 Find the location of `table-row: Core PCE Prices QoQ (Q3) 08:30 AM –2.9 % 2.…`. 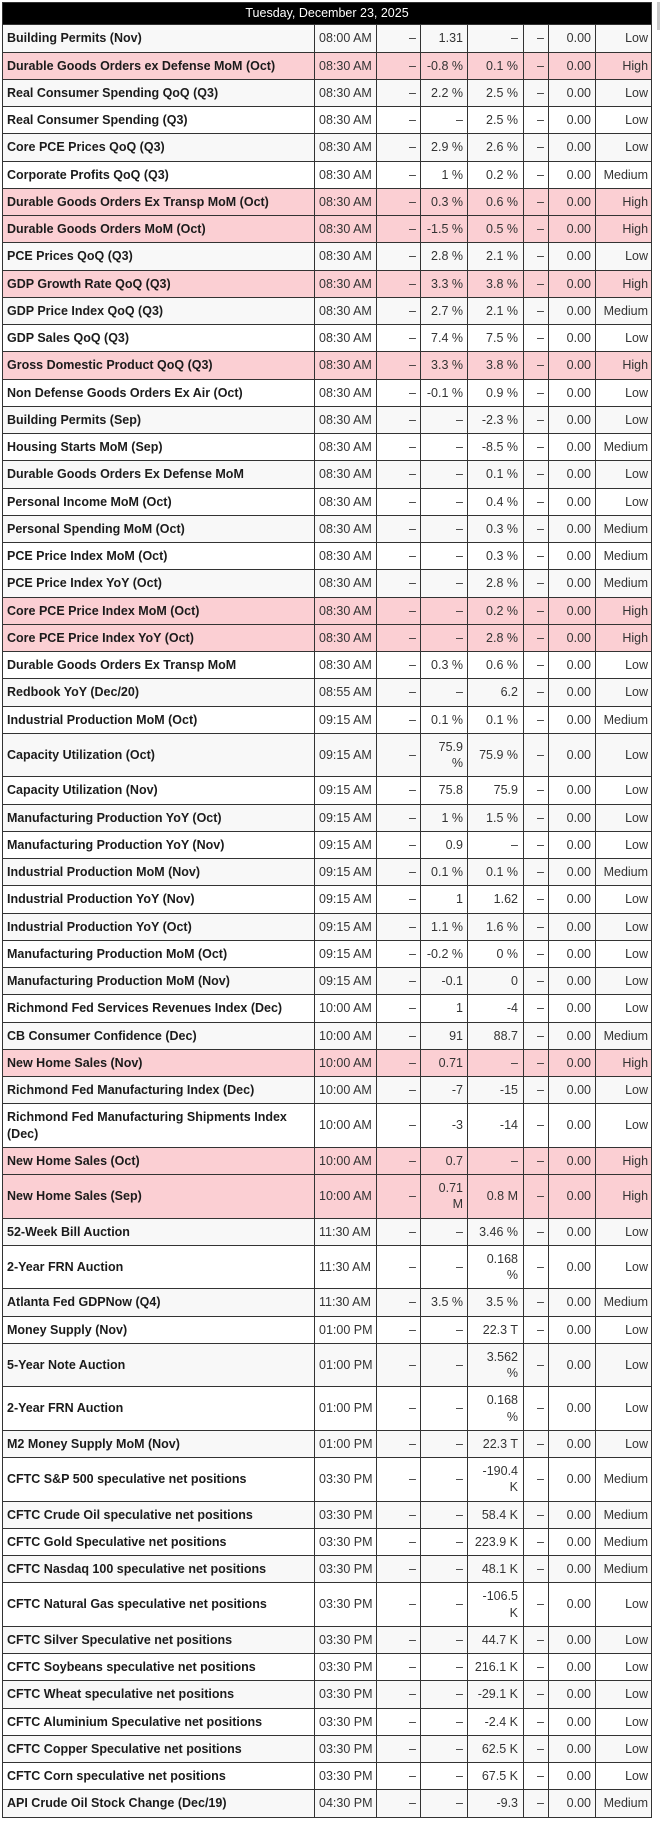

table-row: Core PCE Prices QoQ (Q3) 08:30 AM –2.9 % 2.… is located at coordinates (327, 147).